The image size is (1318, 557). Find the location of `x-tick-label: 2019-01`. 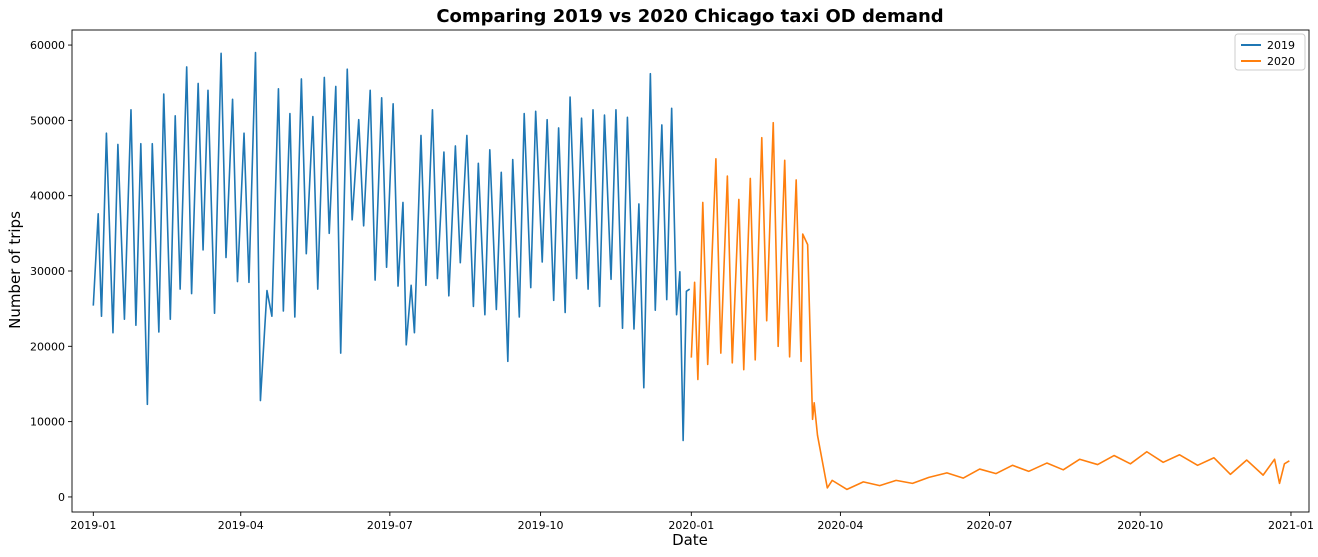

x-tick-label: 2019-01 is located at coordinates (93, 525).